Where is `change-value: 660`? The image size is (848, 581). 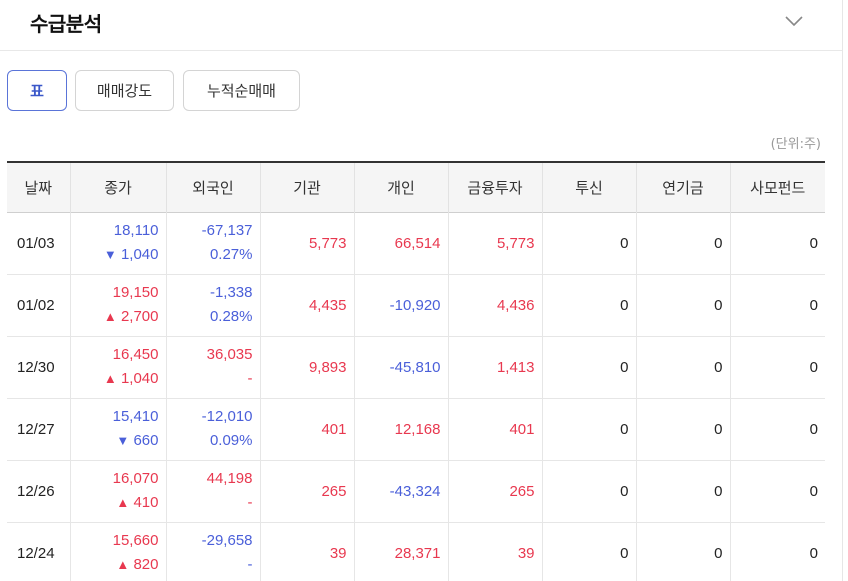 change-value: 660 is located at coordinates (146, 440).